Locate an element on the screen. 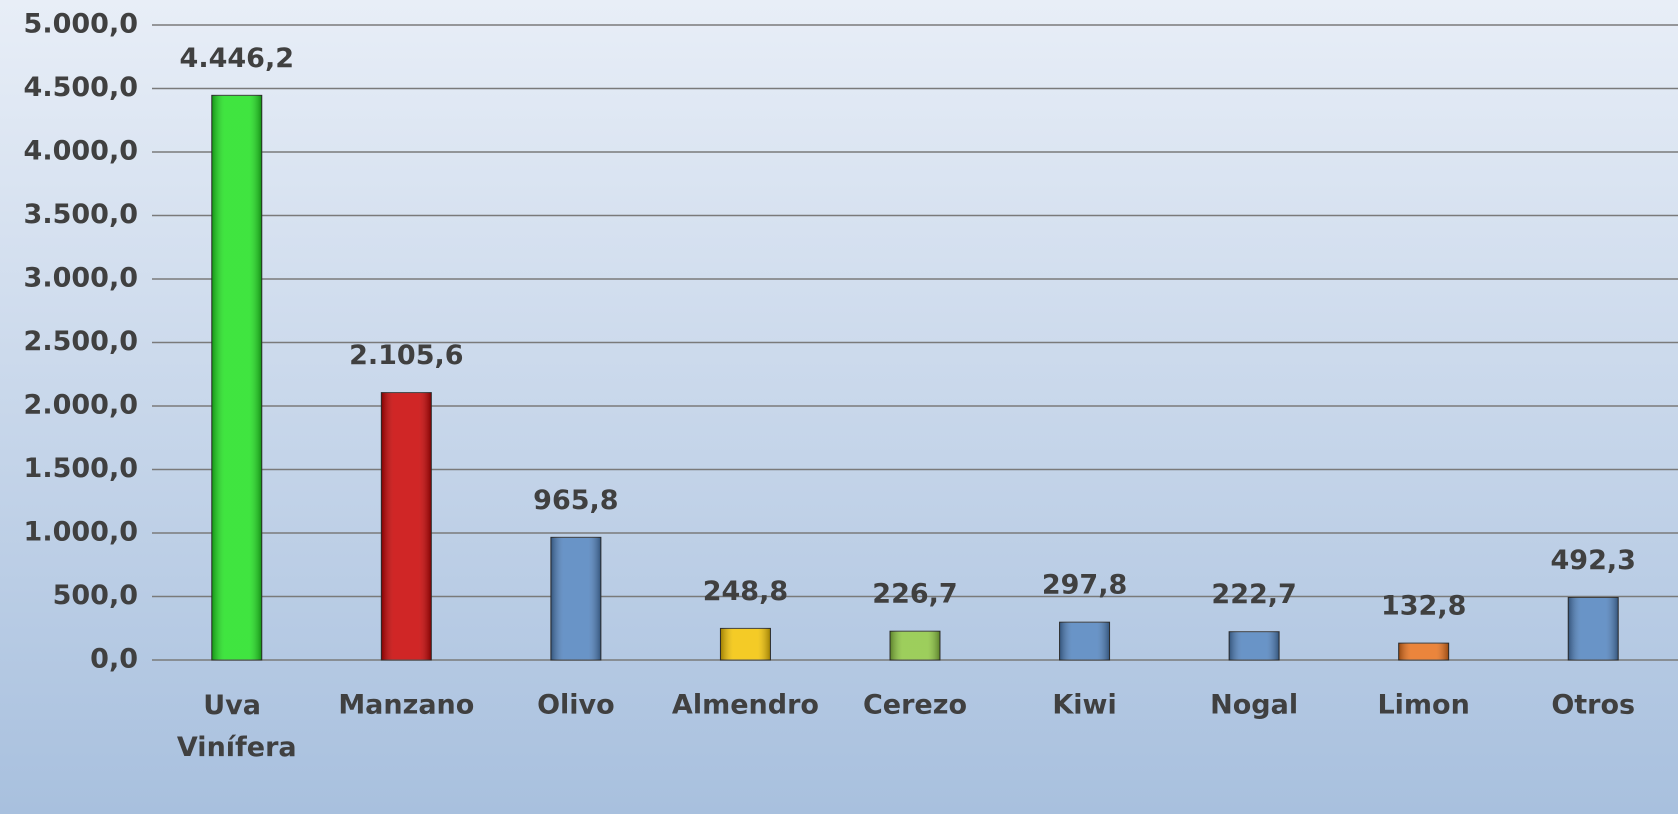  x-tick-label: Manzano is located at coordinates (406, 705).